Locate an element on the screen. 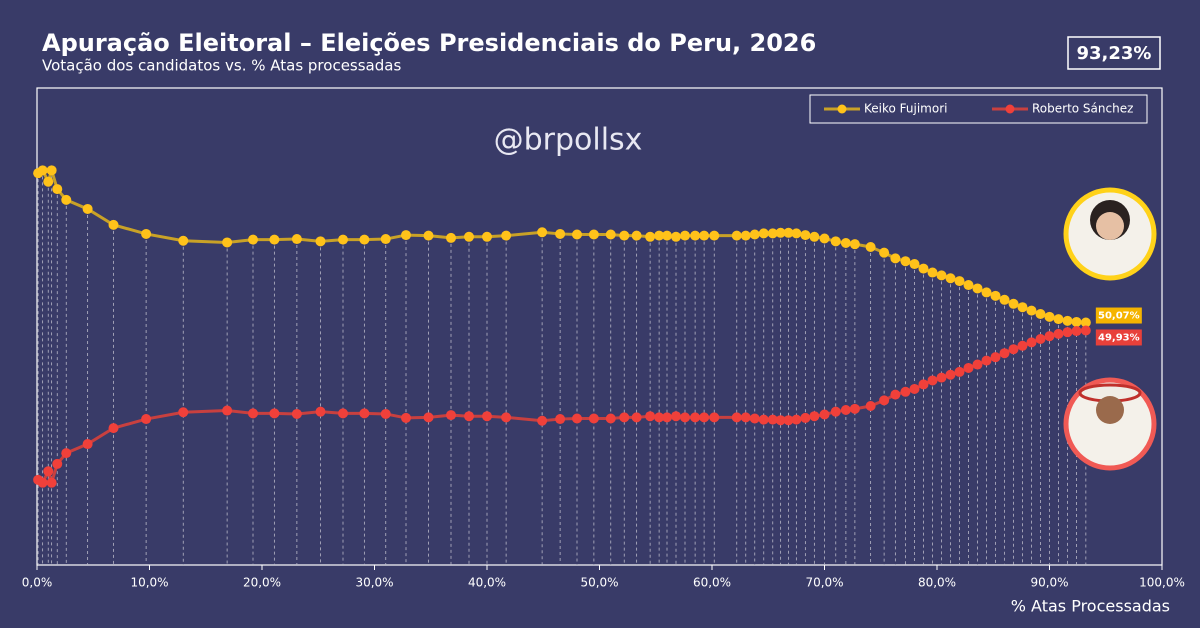  legend-marker is located at coordinates (1010, 109).